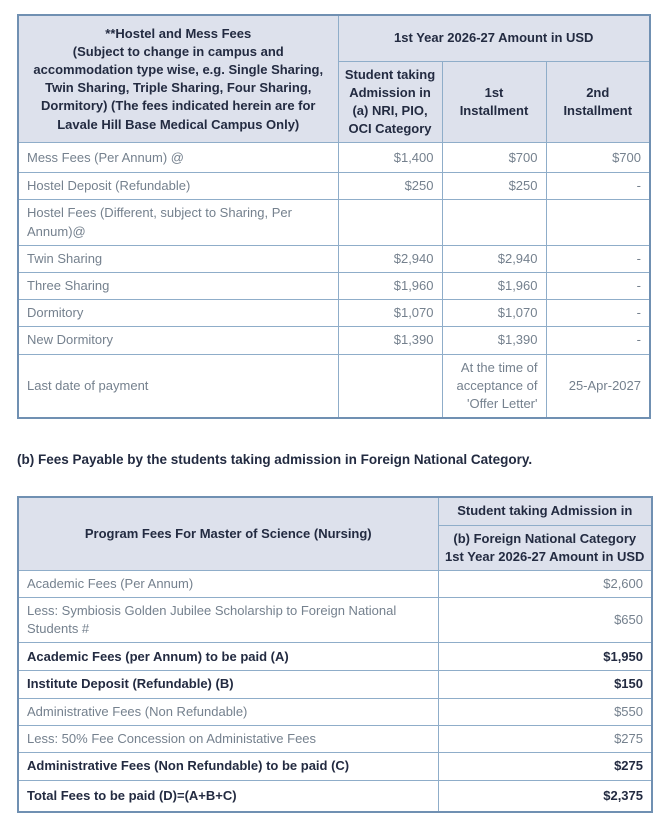  I want to click on table-row: Three Sharing $1,960 $1,960 -, so click(334, 286).